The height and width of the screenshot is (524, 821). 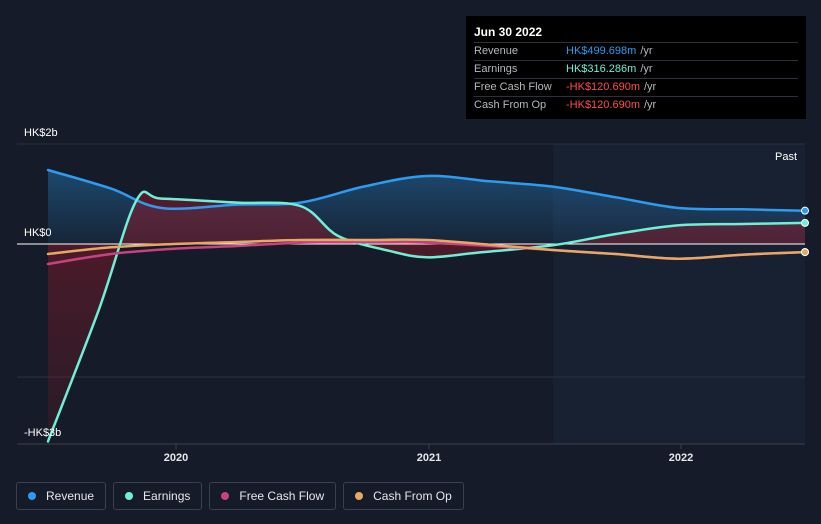 What do you see at coordinates (426, 249) in the screenshot?
I see `cash-from-op-line` at bounding box center [426, 249].